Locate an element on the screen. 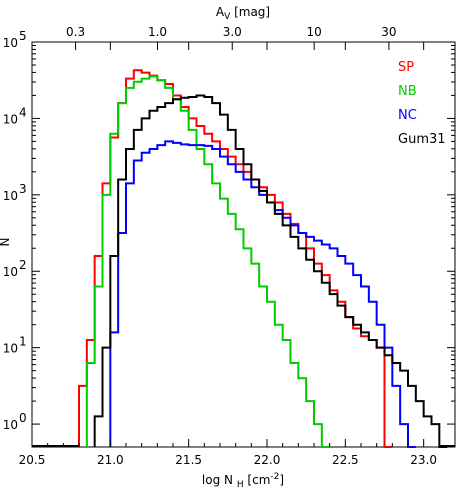 This screenshot has width=463, height=490. legend-sp: SP is located at coordinates (406, 67).